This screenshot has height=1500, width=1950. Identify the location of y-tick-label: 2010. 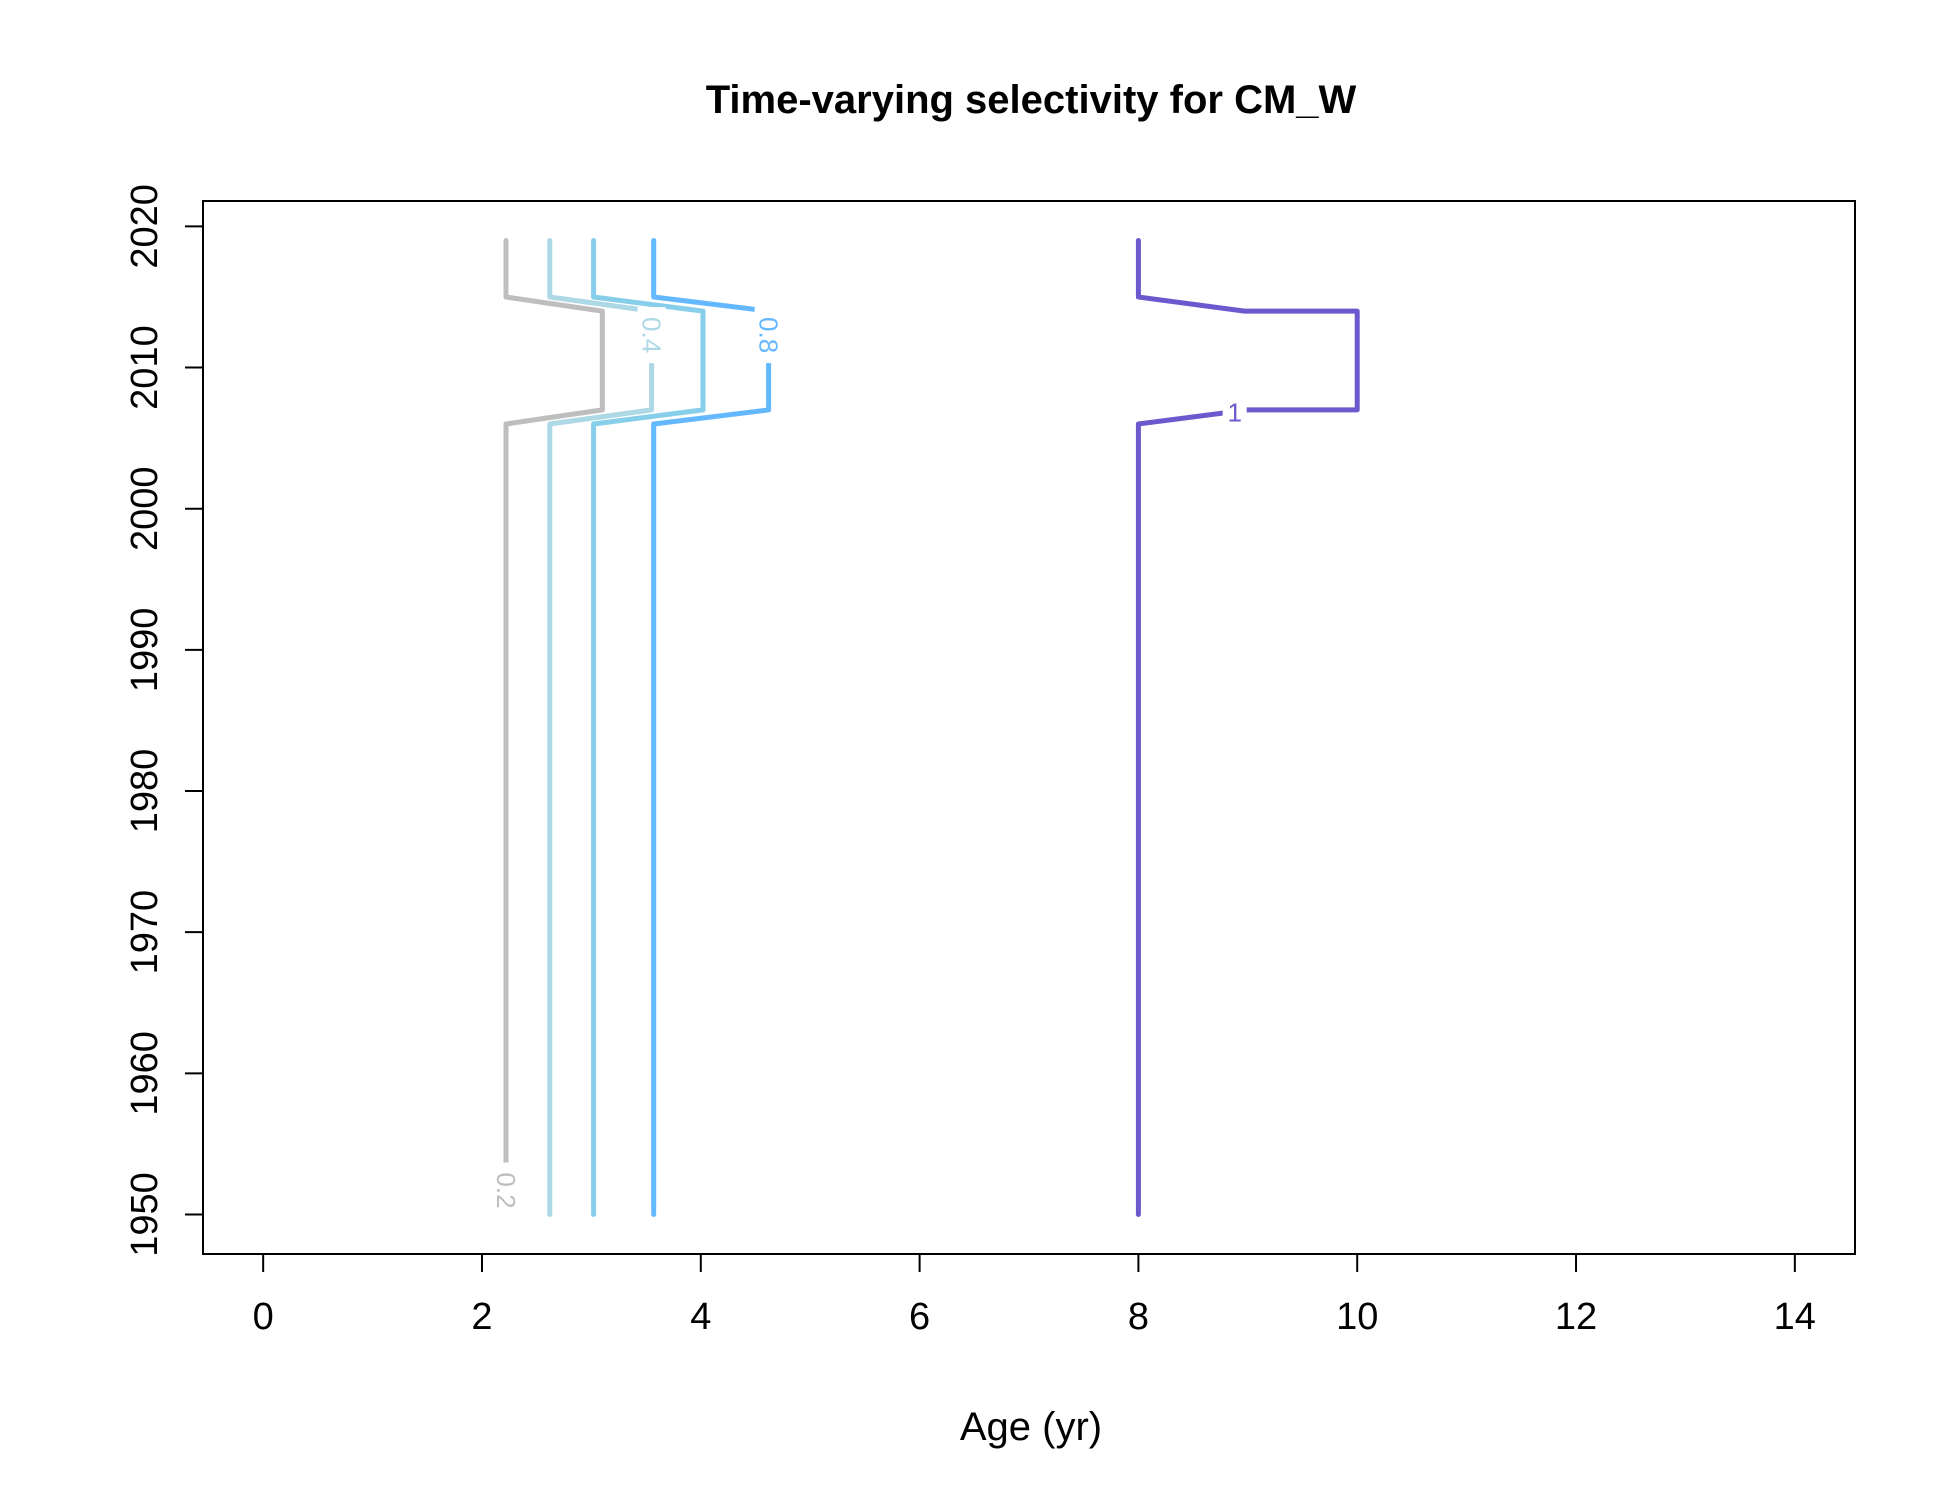
(145, 367).